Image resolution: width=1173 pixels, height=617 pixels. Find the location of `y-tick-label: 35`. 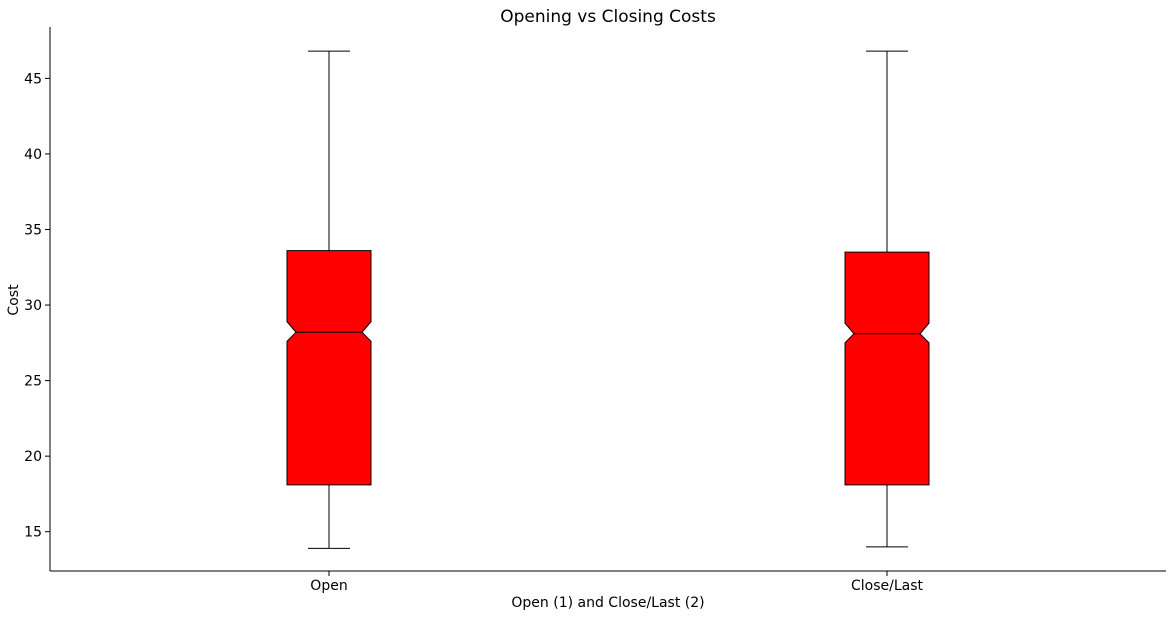

y-tick-label: 35 is located at coordinates (33, 230).